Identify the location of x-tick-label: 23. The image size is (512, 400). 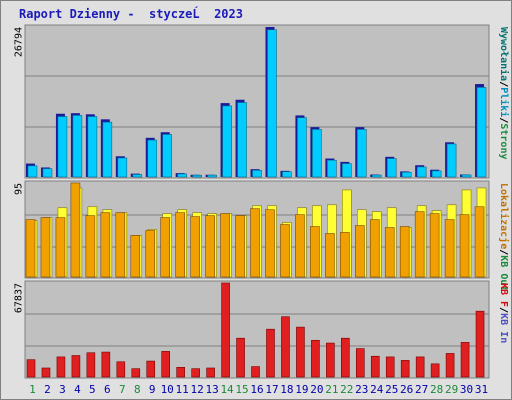
(361, 389).